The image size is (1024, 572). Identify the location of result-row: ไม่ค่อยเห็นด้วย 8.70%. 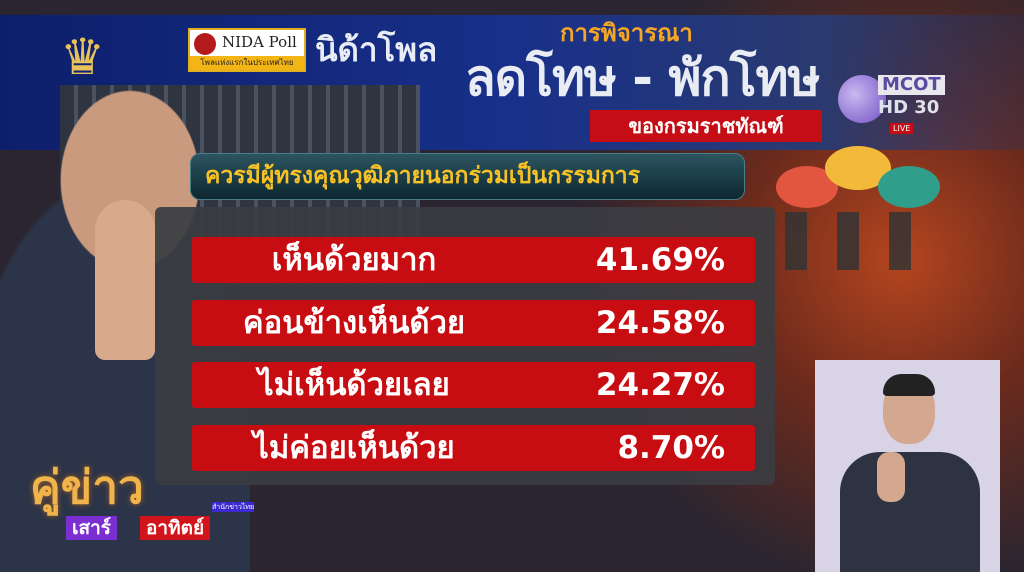
(473, 448).